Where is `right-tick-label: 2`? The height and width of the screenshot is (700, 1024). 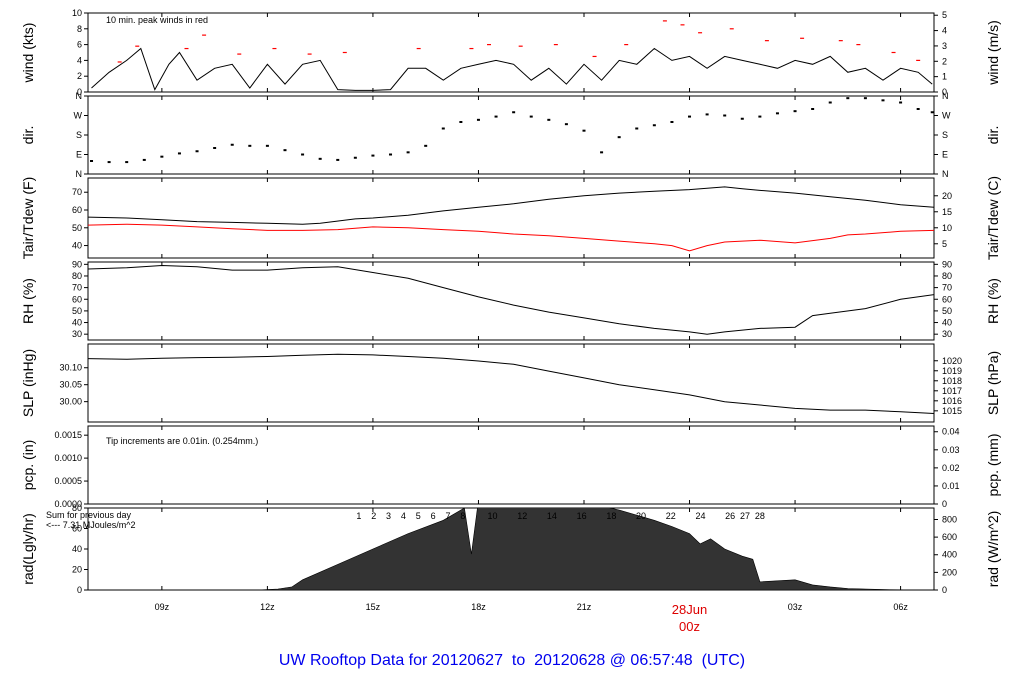 right-tick-label: 2 is located at coordinates (944, 61).